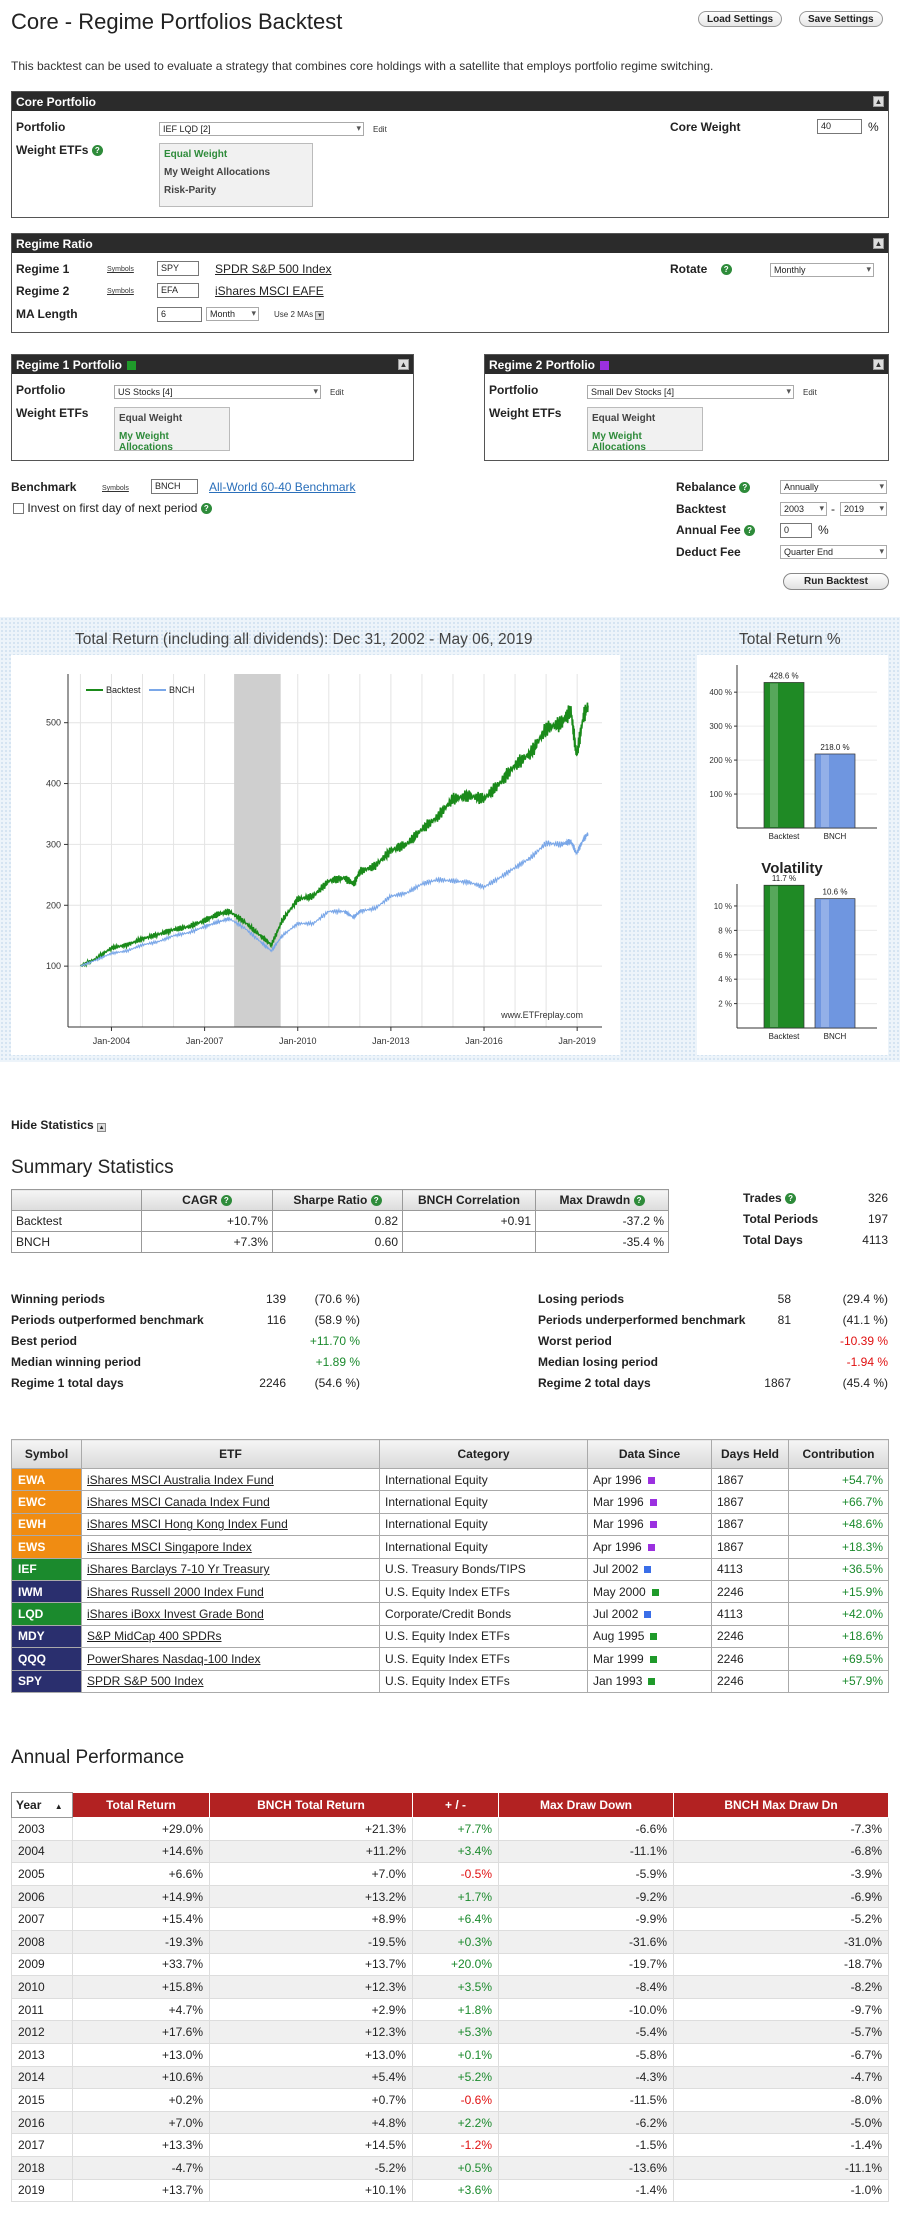 The height and width of the screenshot is (2219, 900). I want to click on etf-col-header: Days Held, so click(750, 1454).